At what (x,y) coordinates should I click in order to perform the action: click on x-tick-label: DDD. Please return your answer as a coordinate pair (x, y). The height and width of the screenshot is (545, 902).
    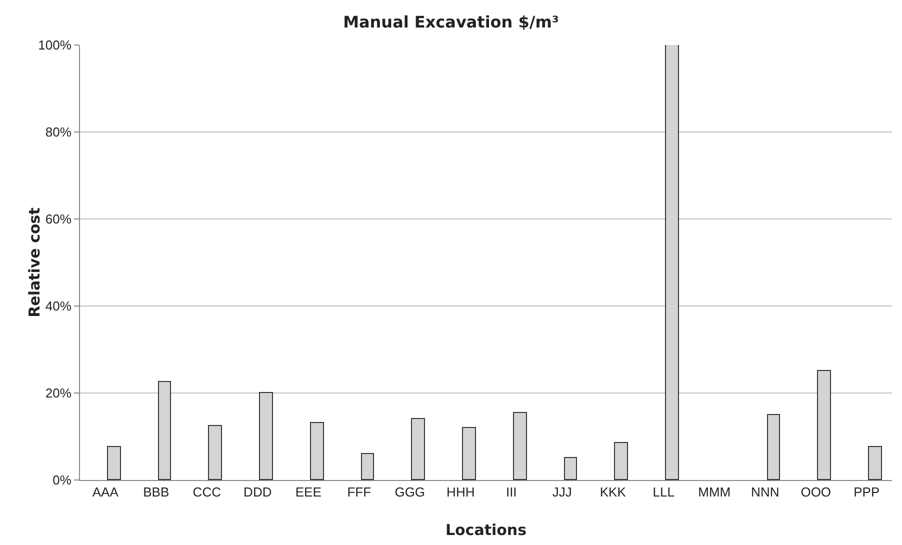
    Looking at the image, I should click on (258, 492).